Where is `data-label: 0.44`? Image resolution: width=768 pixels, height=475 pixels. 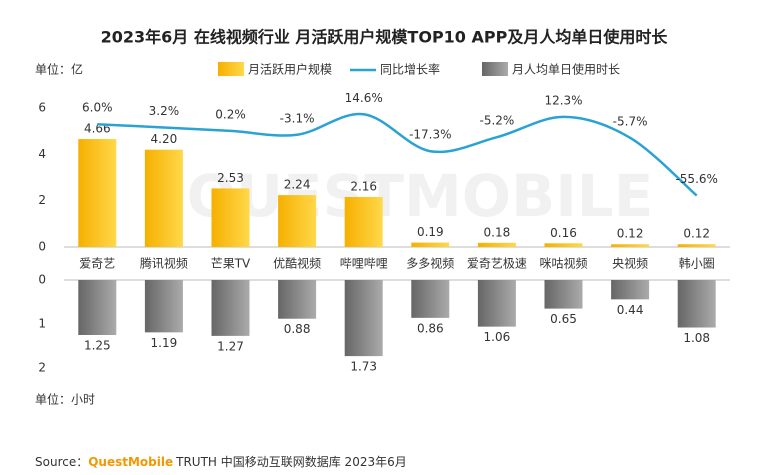 data-label: 0.44 is located at coordinates (630, 310).